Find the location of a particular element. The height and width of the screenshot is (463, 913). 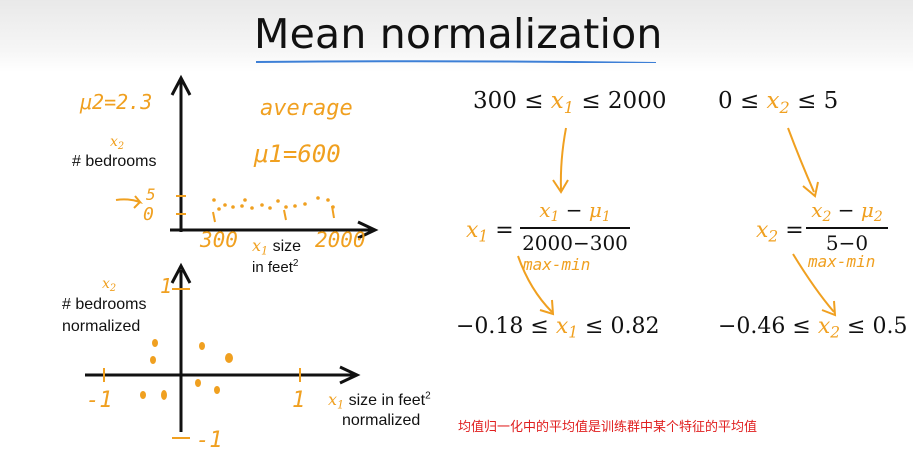

top-plot-axes is located at coordinates (274, 157).